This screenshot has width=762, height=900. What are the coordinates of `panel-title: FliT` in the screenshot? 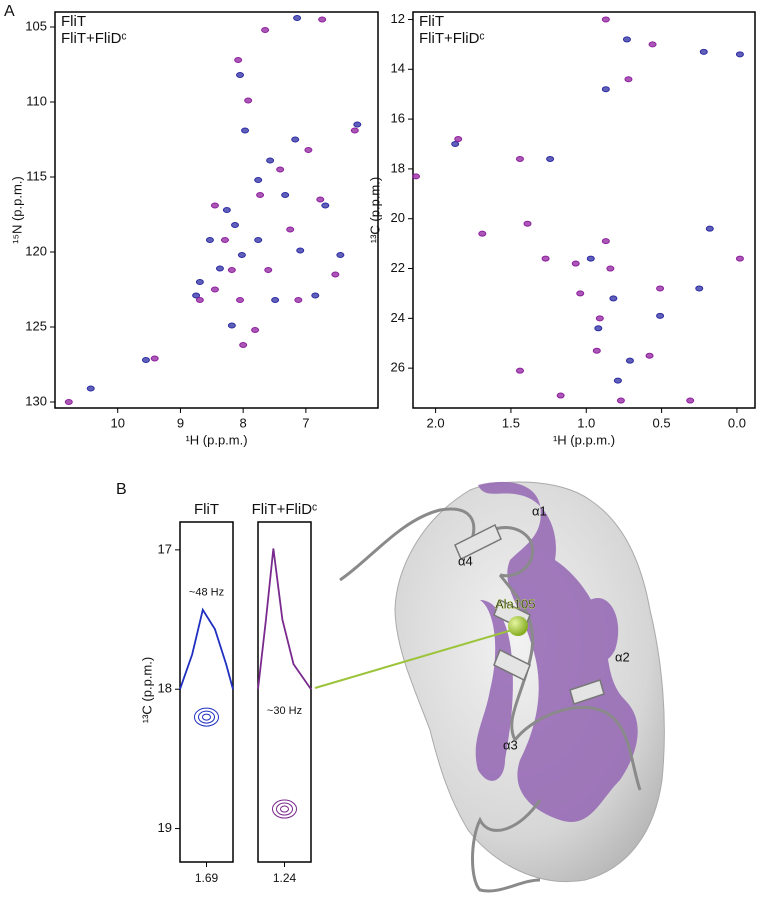 It's located at (206, 509).